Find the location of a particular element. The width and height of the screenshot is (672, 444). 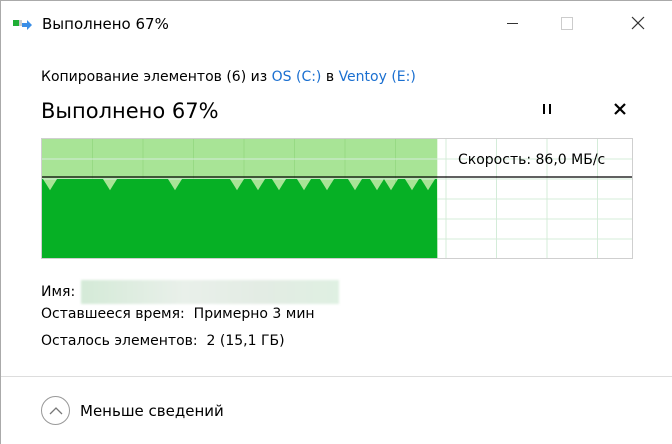

items-row: Осталось элементов: 2 (15,1 ГБ) is located at coordinates (163, 341).